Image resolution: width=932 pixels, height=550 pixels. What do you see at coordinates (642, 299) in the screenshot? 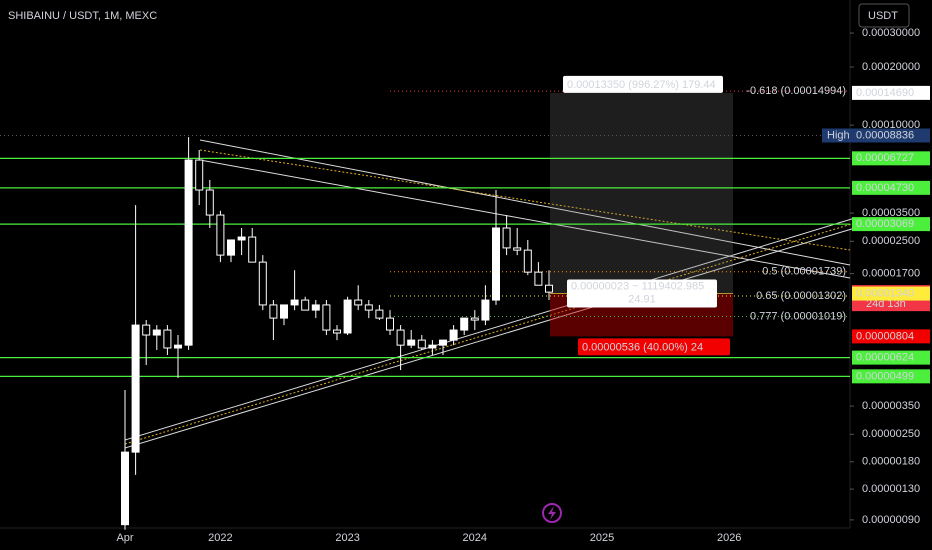
I see `position-entry-sub: 24.91` at bounding box center [642, 299].